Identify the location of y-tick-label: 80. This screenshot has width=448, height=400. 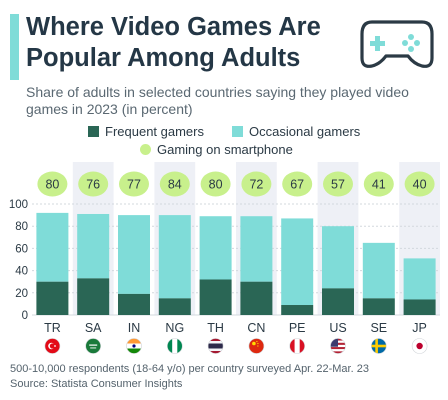
(21, 227).